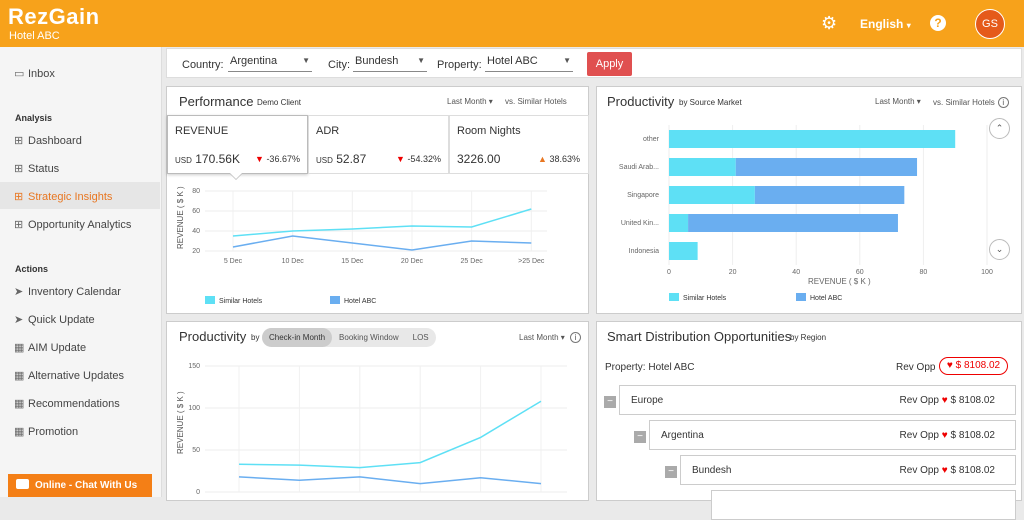 The width and height of the screenshot is (1024, 520). Describe the element at coordinates (19, 348) in the screenshot. I see `grid-icon: ▦` at that location.